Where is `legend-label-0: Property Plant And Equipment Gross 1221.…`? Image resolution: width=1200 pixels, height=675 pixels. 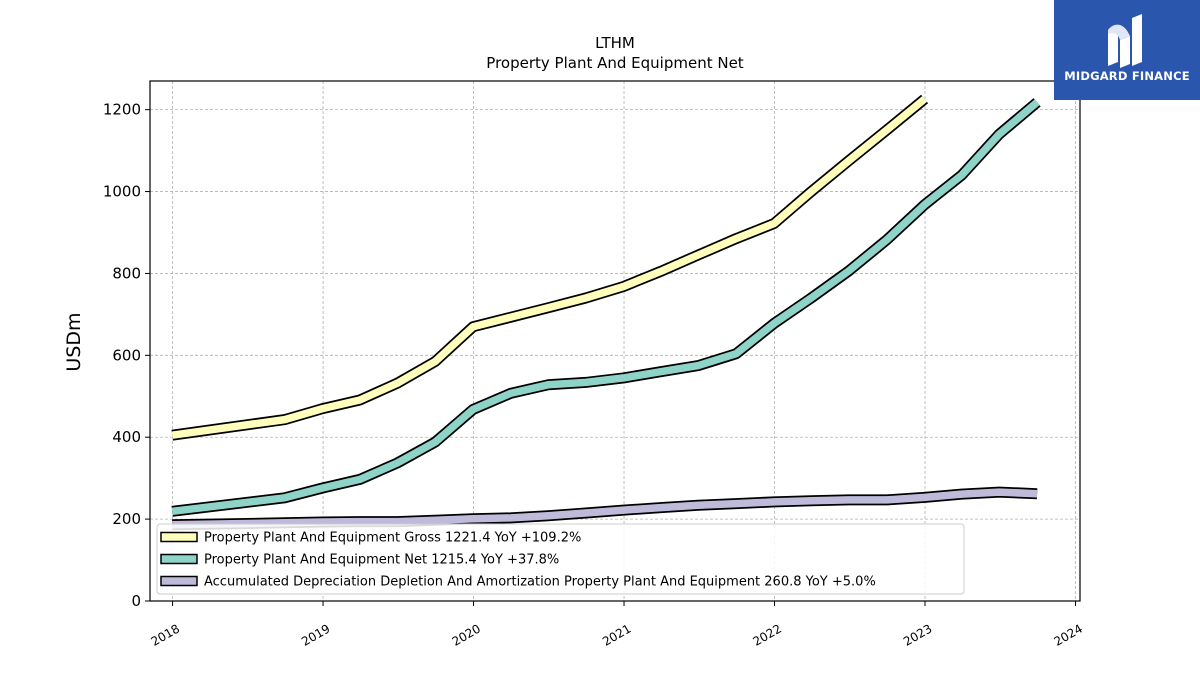 legend-label-0: Property Plant And Equipment Gross 1221.… is located at coordinates (392, 538).